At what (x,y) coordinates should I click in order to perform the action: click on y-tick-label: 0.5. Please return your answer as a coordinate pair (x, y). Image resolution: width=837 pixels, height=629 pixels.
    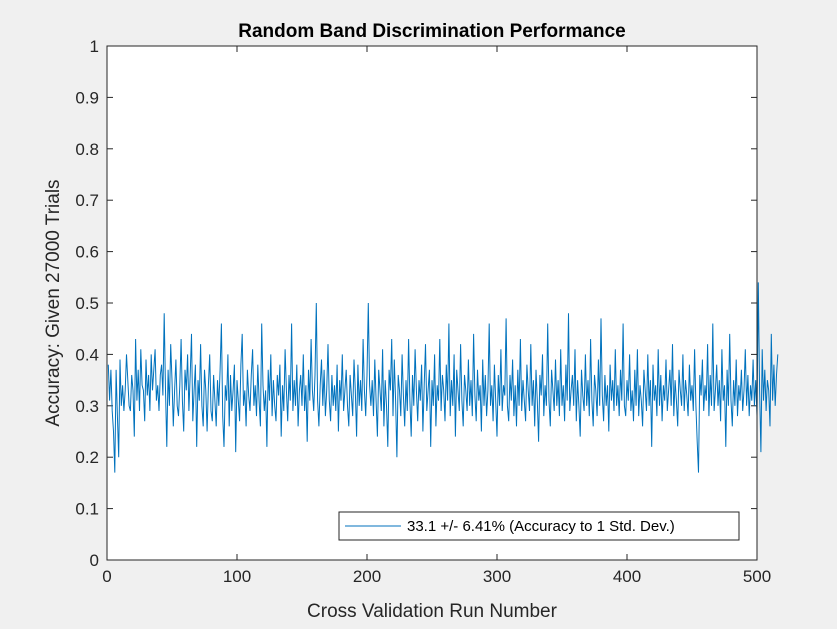
    Looking at the image, I should click on (87, 303).